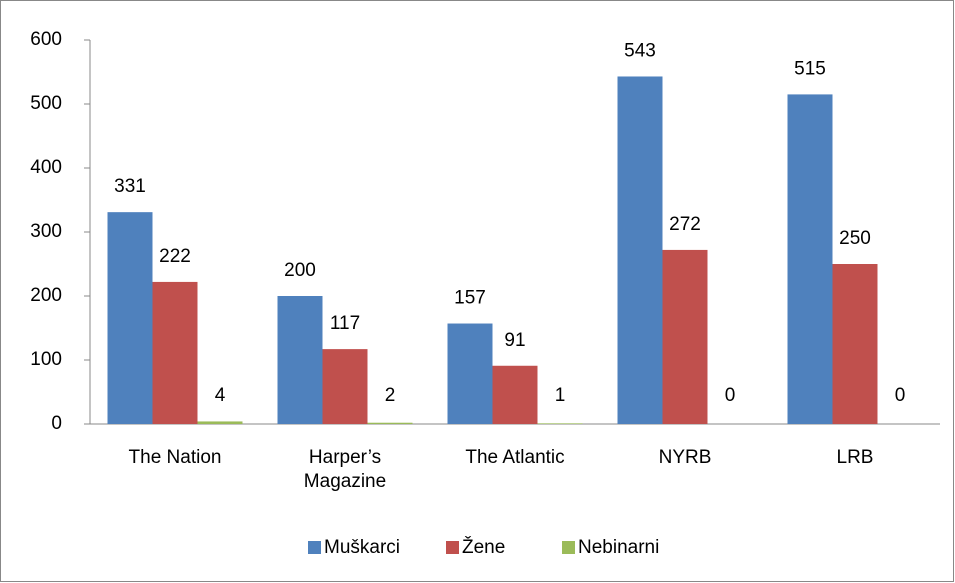 The width and height of the screenshot is (955, 583). I want to click on x-tick-group: Harper’s Magazine, so click(345, 469).